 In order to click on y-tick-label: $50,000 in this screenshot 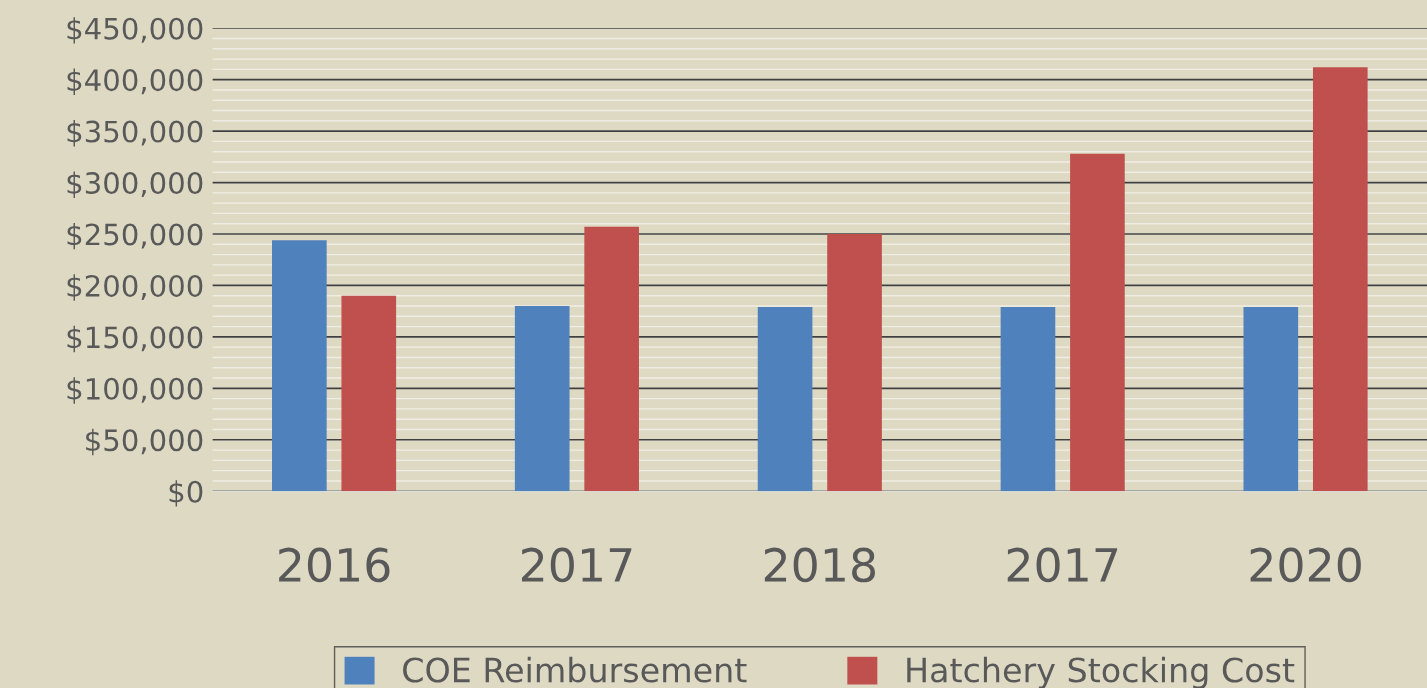, I will do `click(144, 442)`.